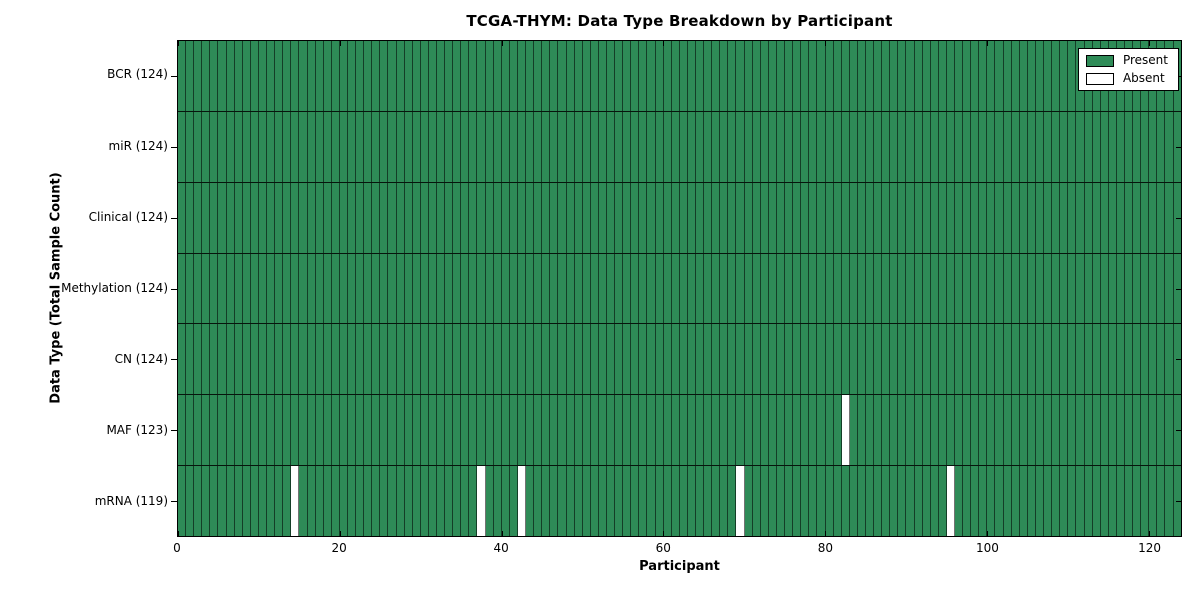 The width and height of the screenshot is (1200, 600). Describe the element at coordinates (679, 501) in the screenshot. I see `data-type-row-mRNA` at that location.